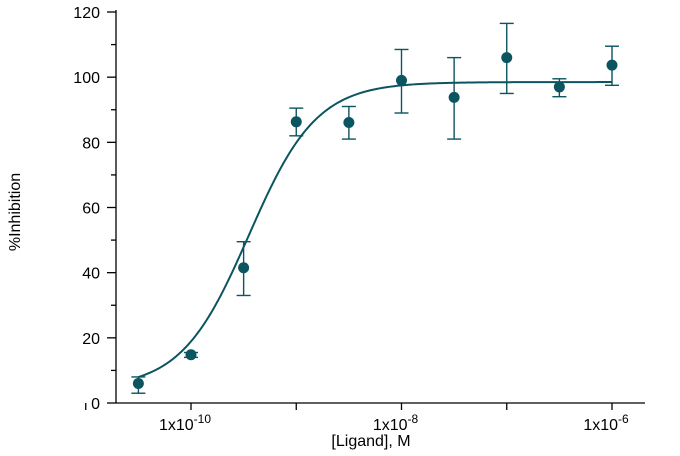  What do you see at coordinates (91, 209) in the screenshot?
I see `y-tick-label: 60` at bounding box center [91, 209].